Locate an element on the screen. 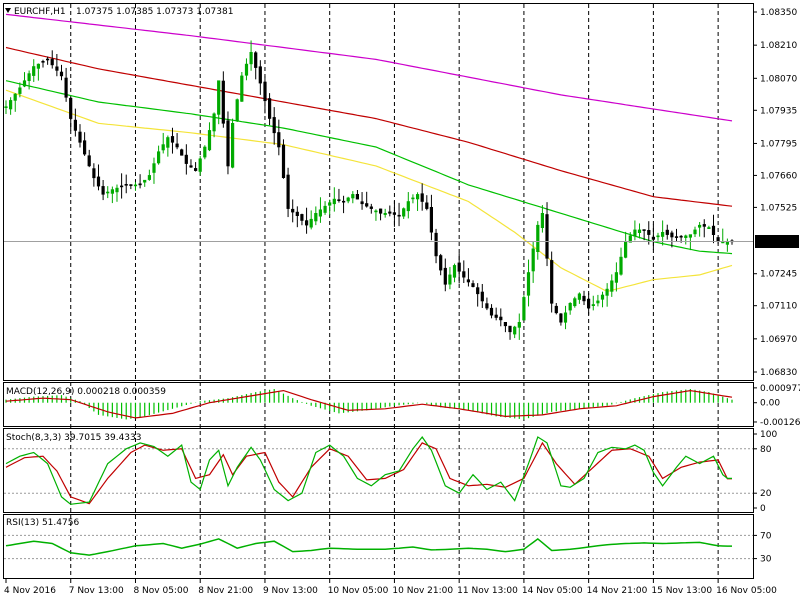  price-axis-label: 1.08070 is located at coordinates (778, 79).